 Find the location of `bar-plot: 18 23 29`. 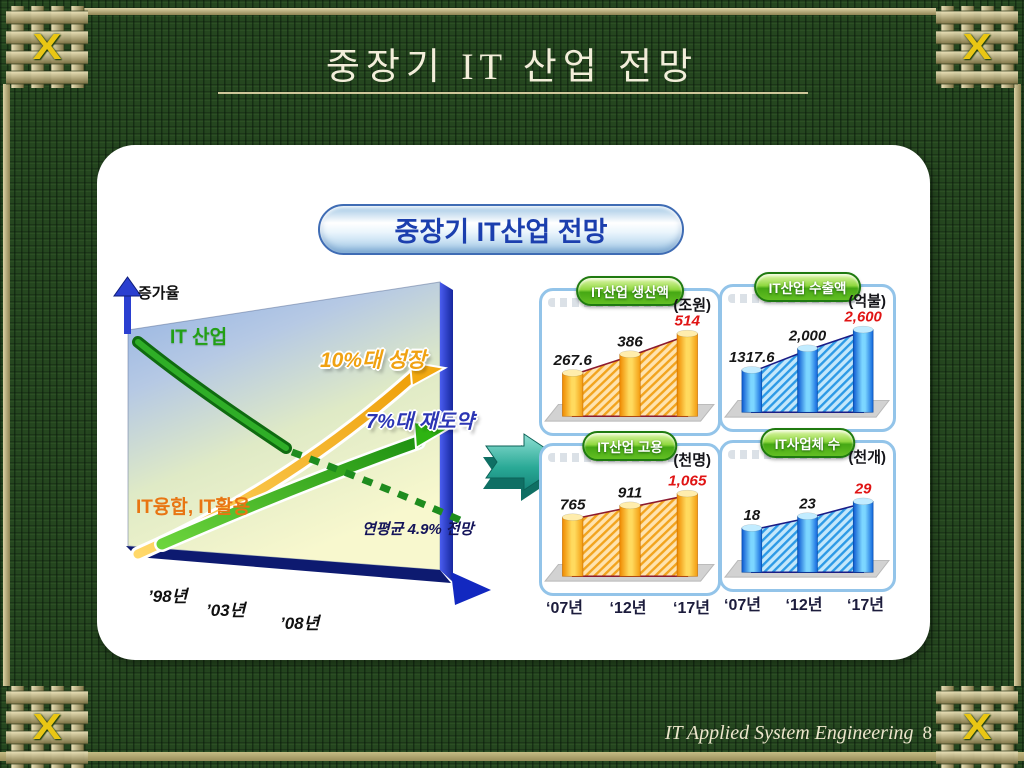

bar-plot: 18 23 29 is located at coordinates (807, 529).